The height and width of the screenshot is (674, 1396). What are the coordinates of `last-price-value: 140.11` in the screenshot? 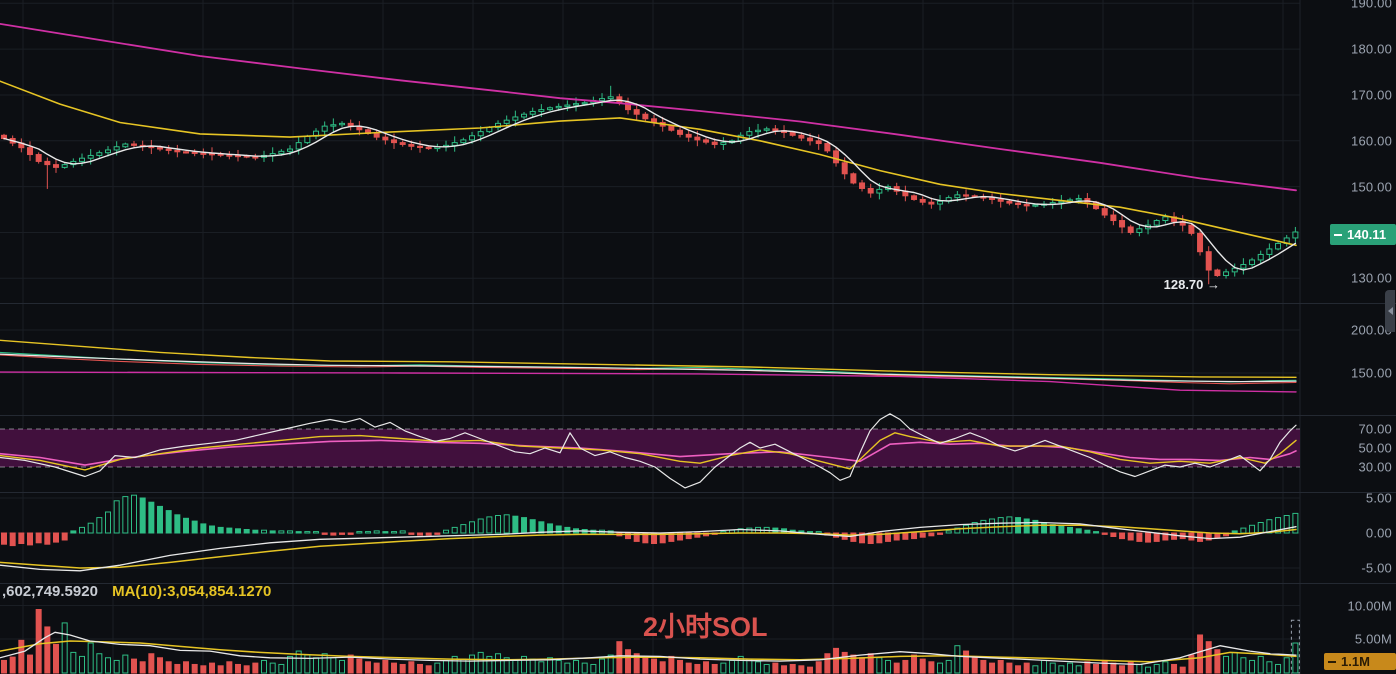 It's located at (1367, 234).